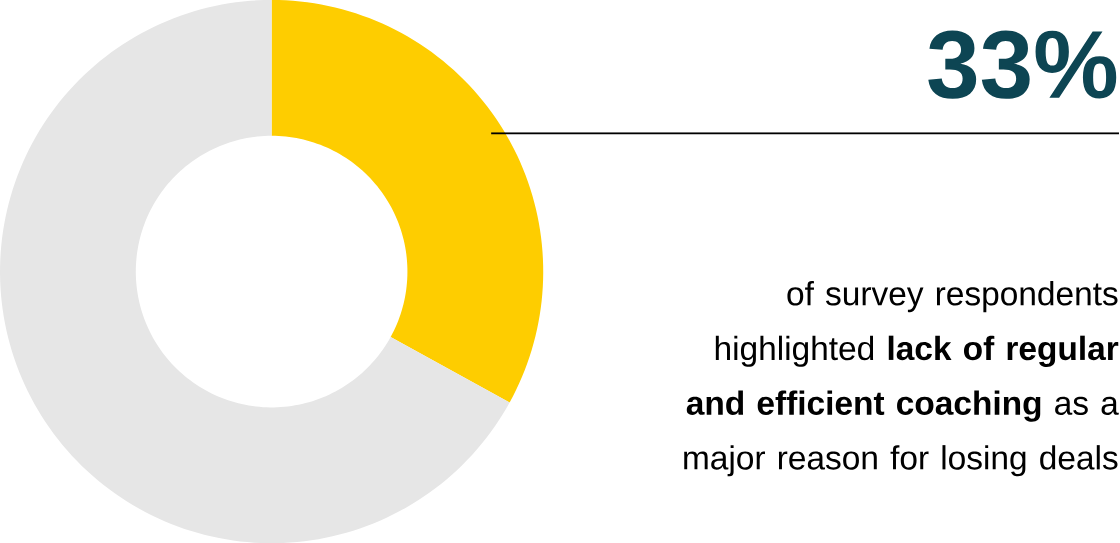 The width and height of the screenshot is (1120, 543). What do you see at coordinates (901, 378) in the screenshot?
I see `text: of survey respondents highlighted lack of regular and efficient coaching as a major reason for losing deals` at bounding box center [901, 378].